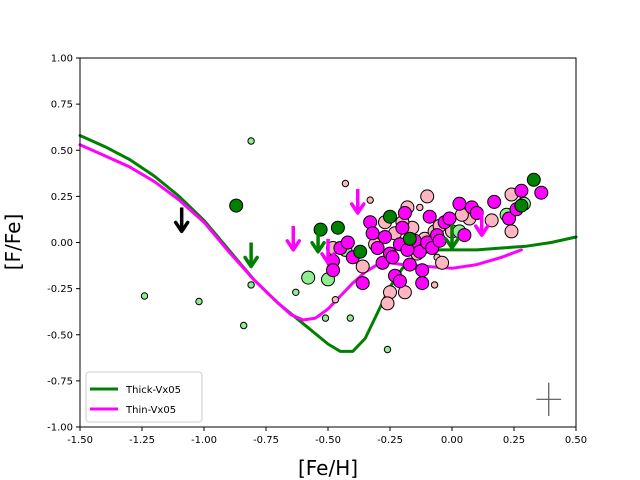  I want to click on legend-label-thick: Thick-Vx05, so click(153, 390).